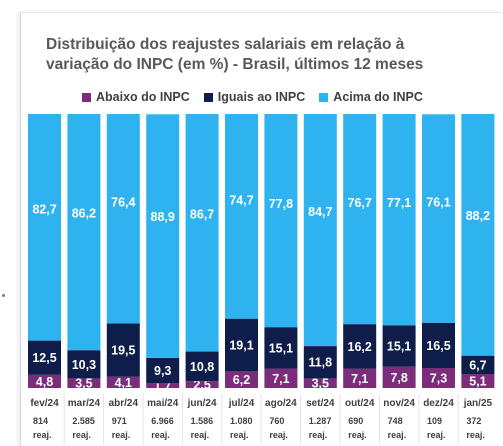  I want to click on data-label-iguais: 16,2, so click(360, 347).